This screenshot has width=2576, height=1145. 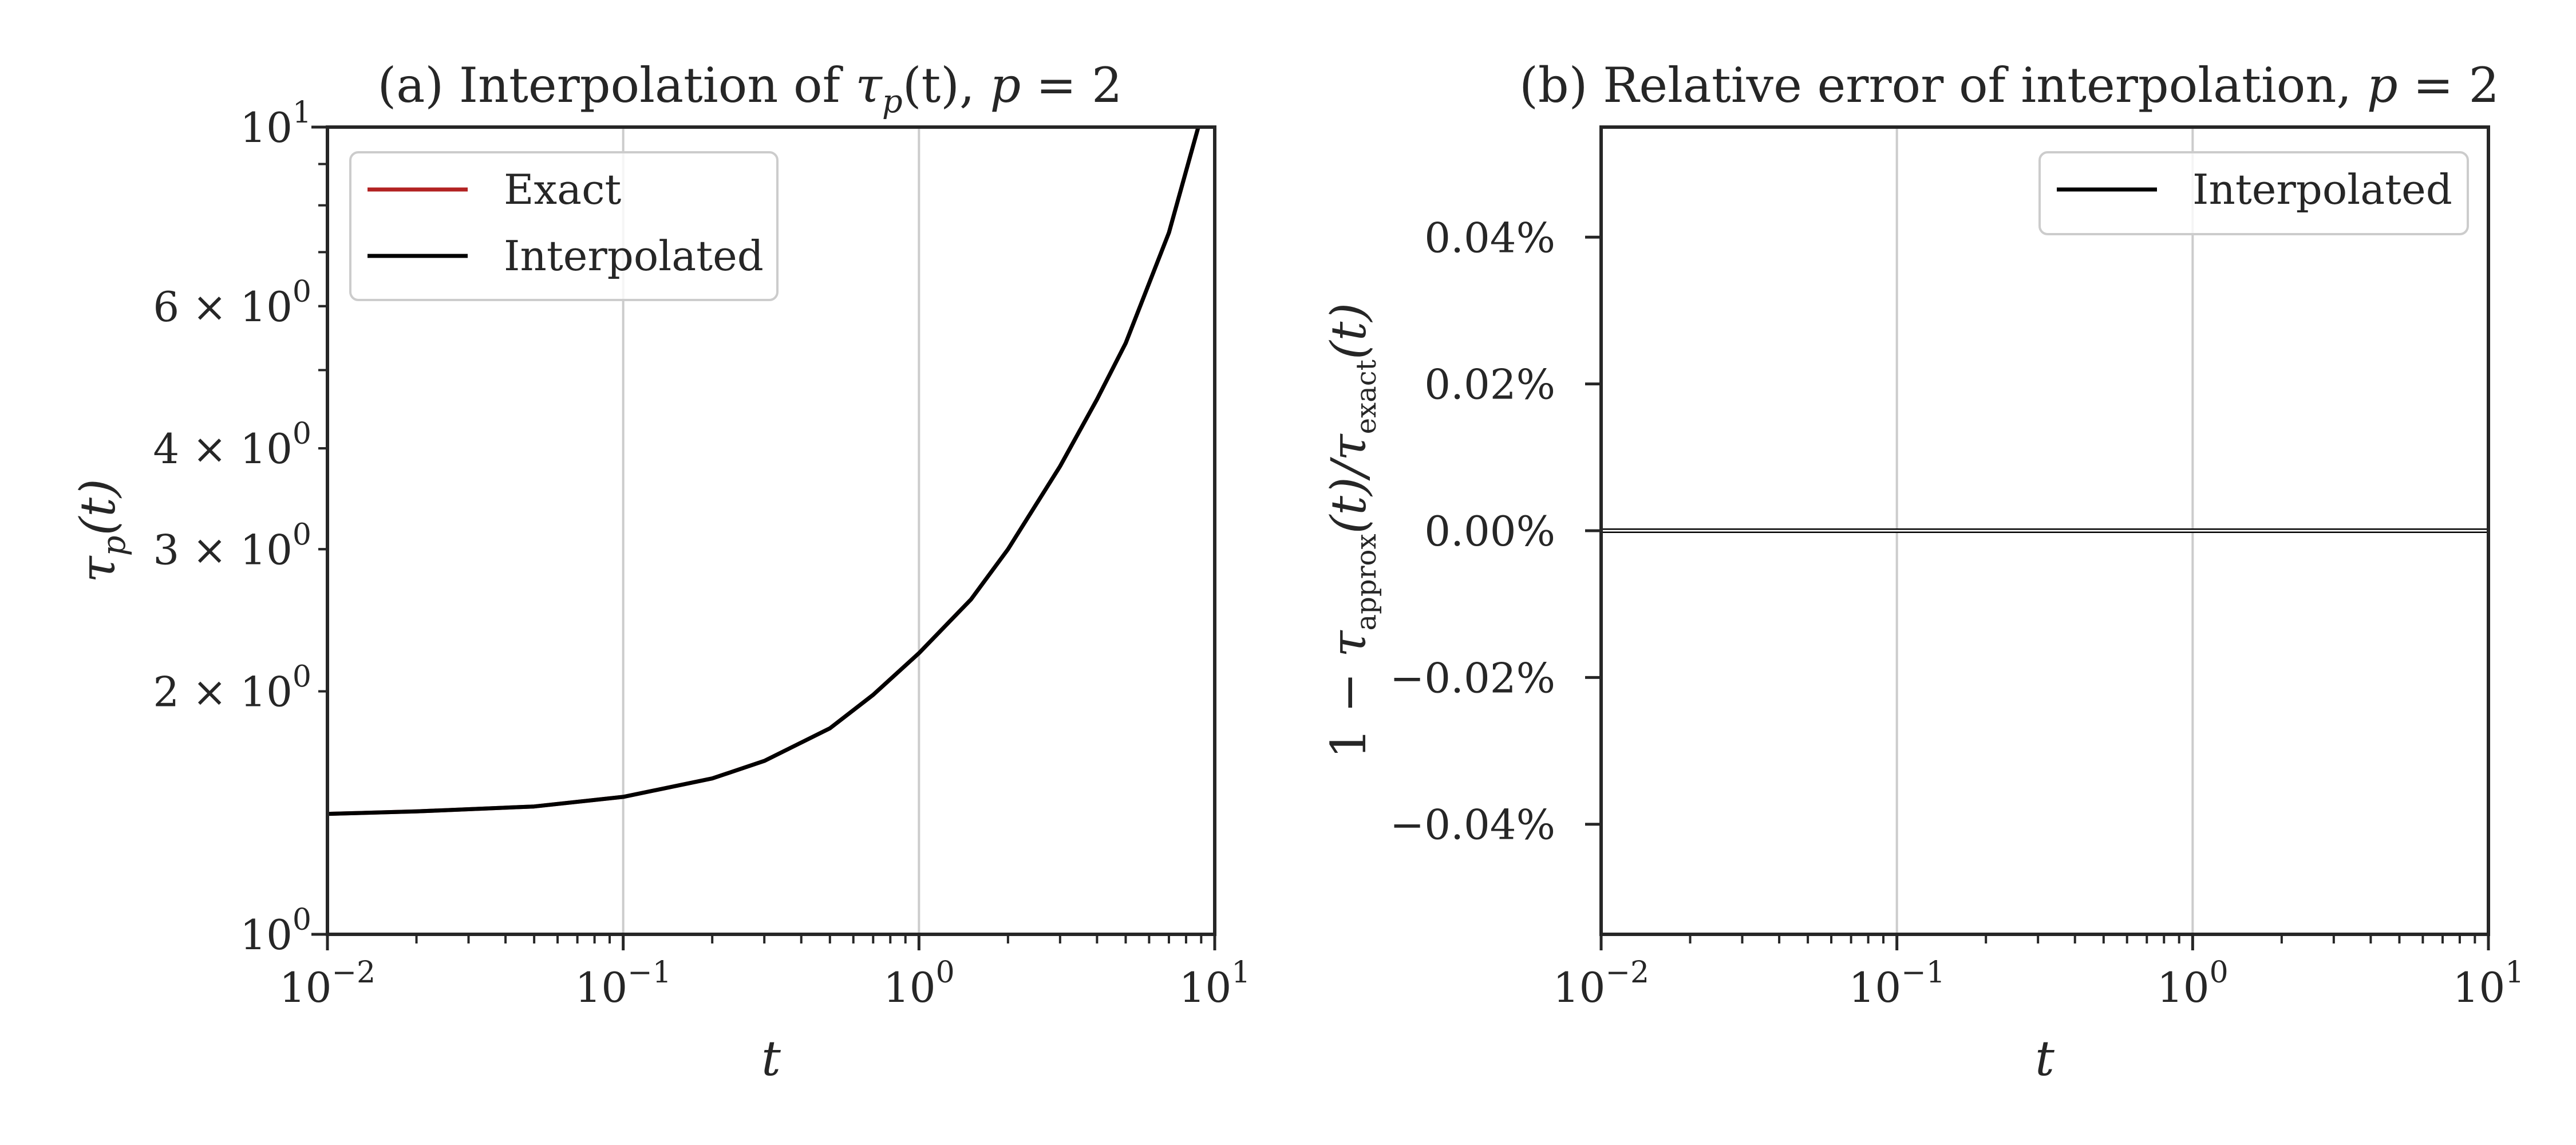 I want to click on y-tick-label: 10⁰, so click(x=275, y=931).